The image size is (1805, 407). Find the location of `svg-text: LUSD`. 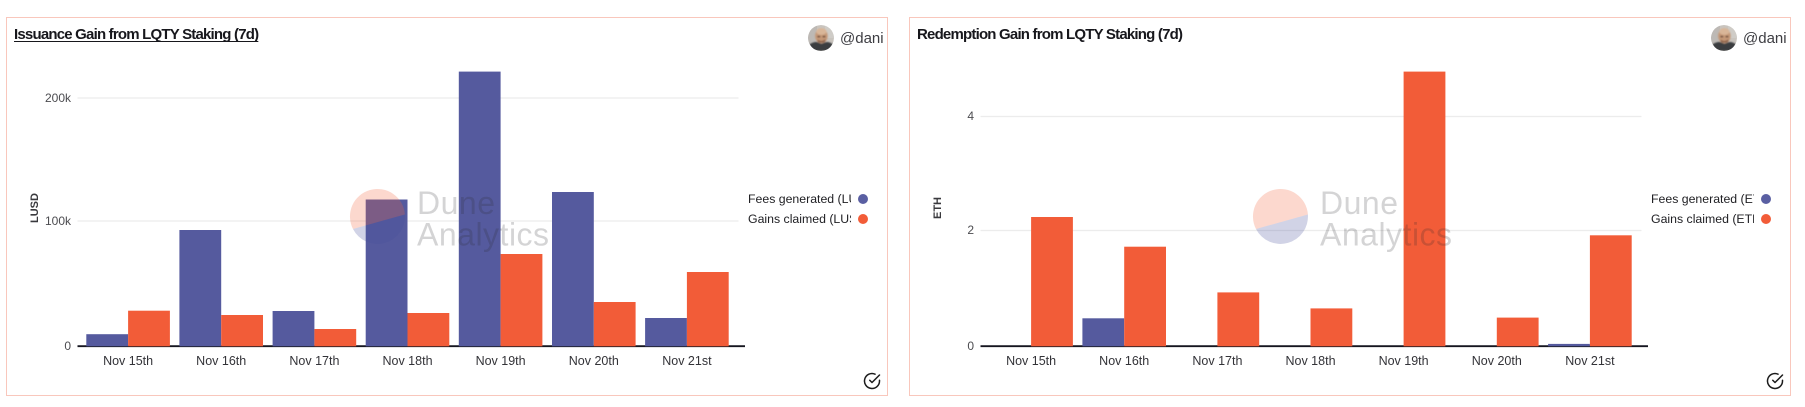

svg-text: LUSD is located at coordinates (35, 208).